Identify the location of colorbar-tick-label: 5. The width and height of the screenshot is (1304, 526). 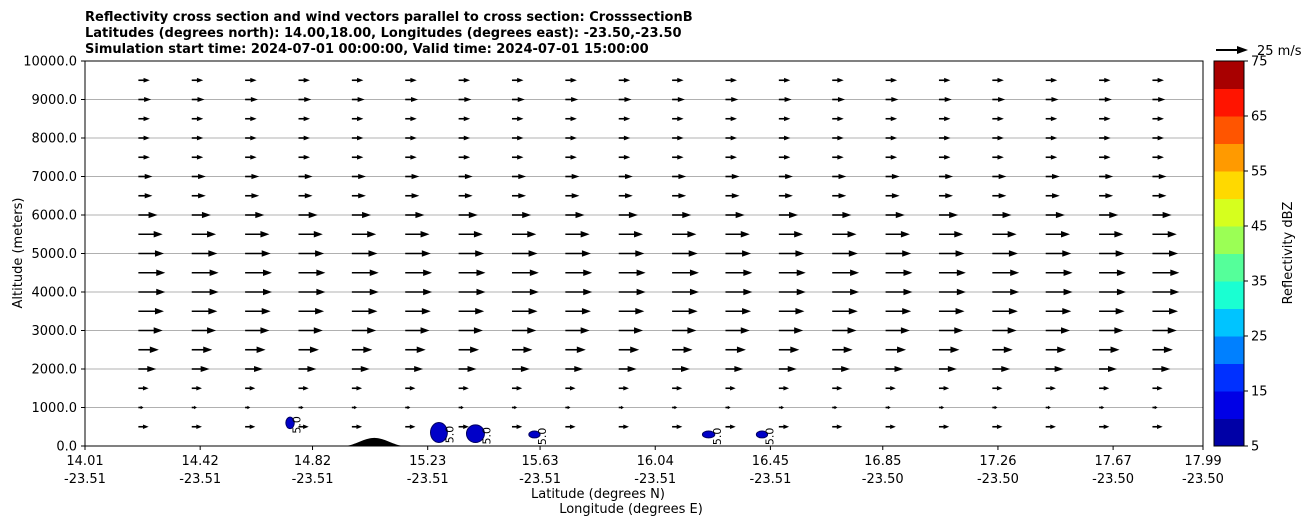
(1255, 447).